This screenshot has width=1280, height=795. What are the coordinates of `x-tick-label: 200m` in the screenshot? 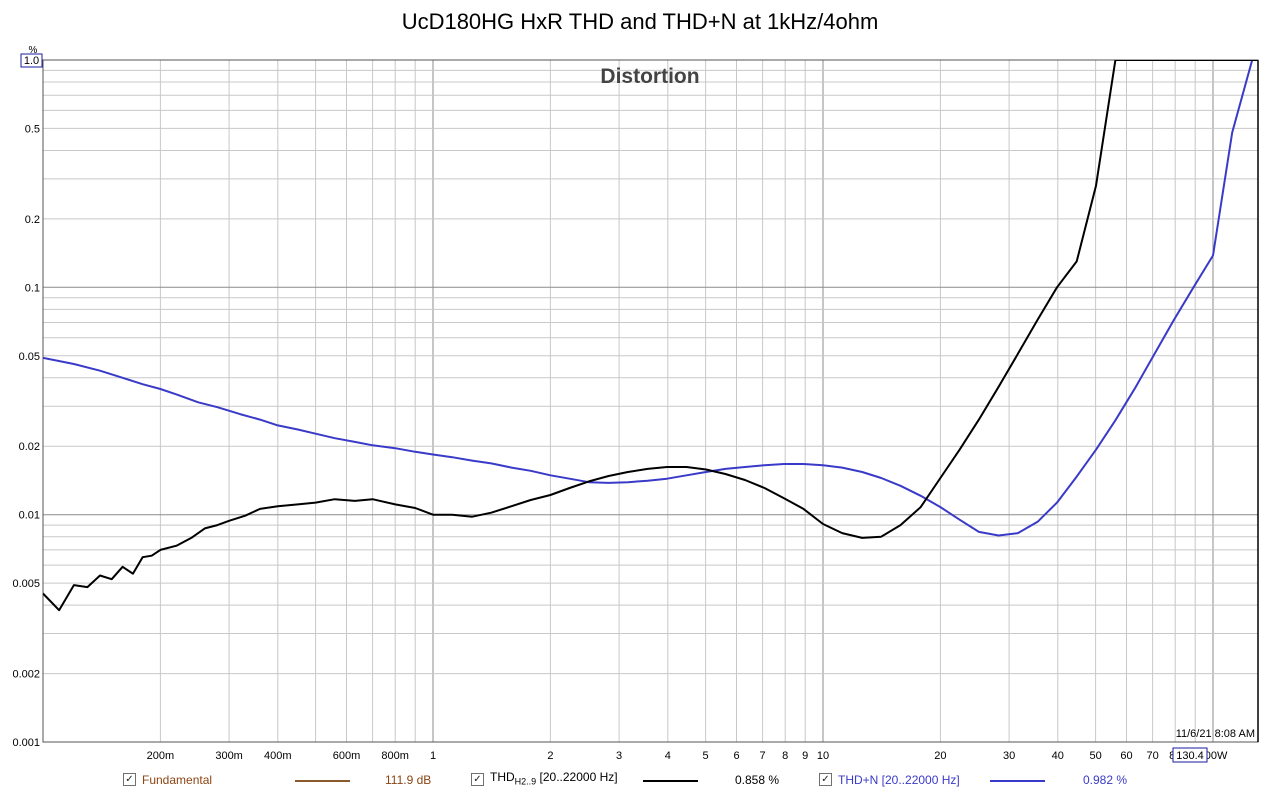 It's located at (161, 756).